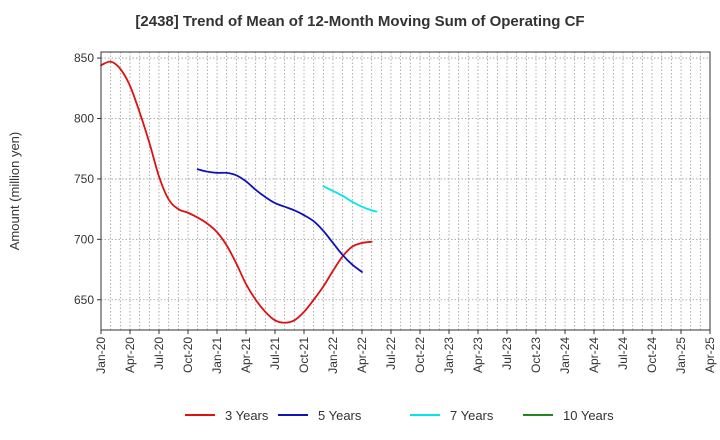  Describe the element at coordinates (362, 355) in the screenshot. I see `x-tick-label: Apr-22` at that location.